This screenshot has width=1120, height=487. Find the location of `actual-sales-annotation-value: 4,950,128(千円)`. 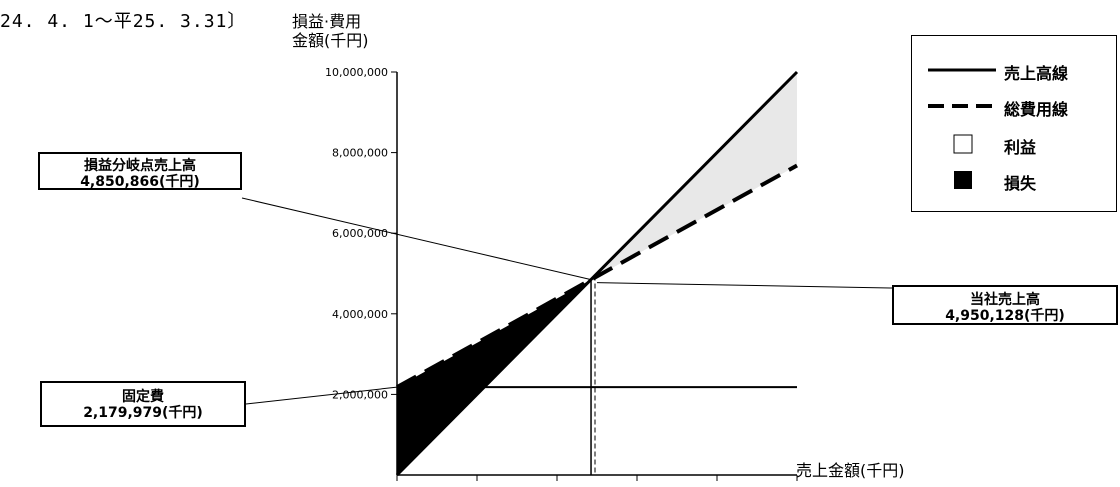

actual-sales-annotation-value: 4,950,128(千円) is located at coordinates (1005, 316).